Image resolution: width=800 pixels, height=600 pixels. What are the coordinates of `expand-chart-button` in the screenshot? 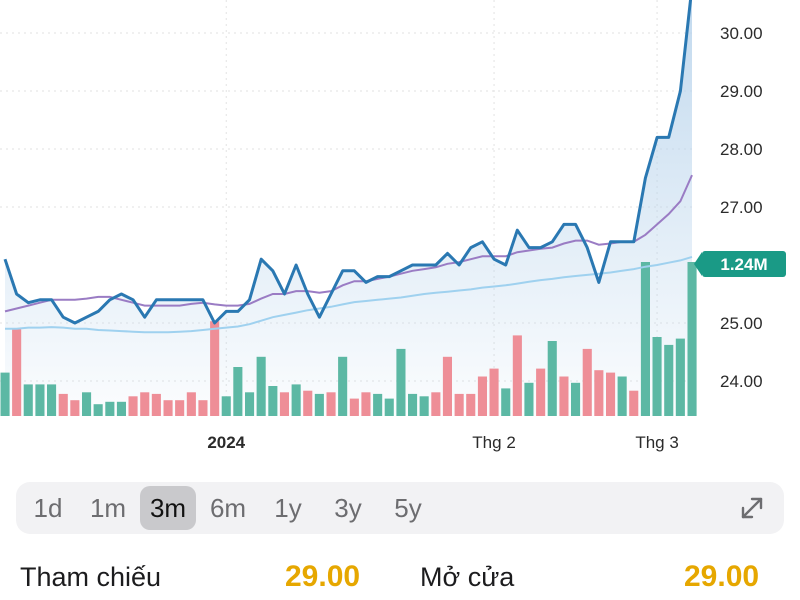 It's located at (752, 508).